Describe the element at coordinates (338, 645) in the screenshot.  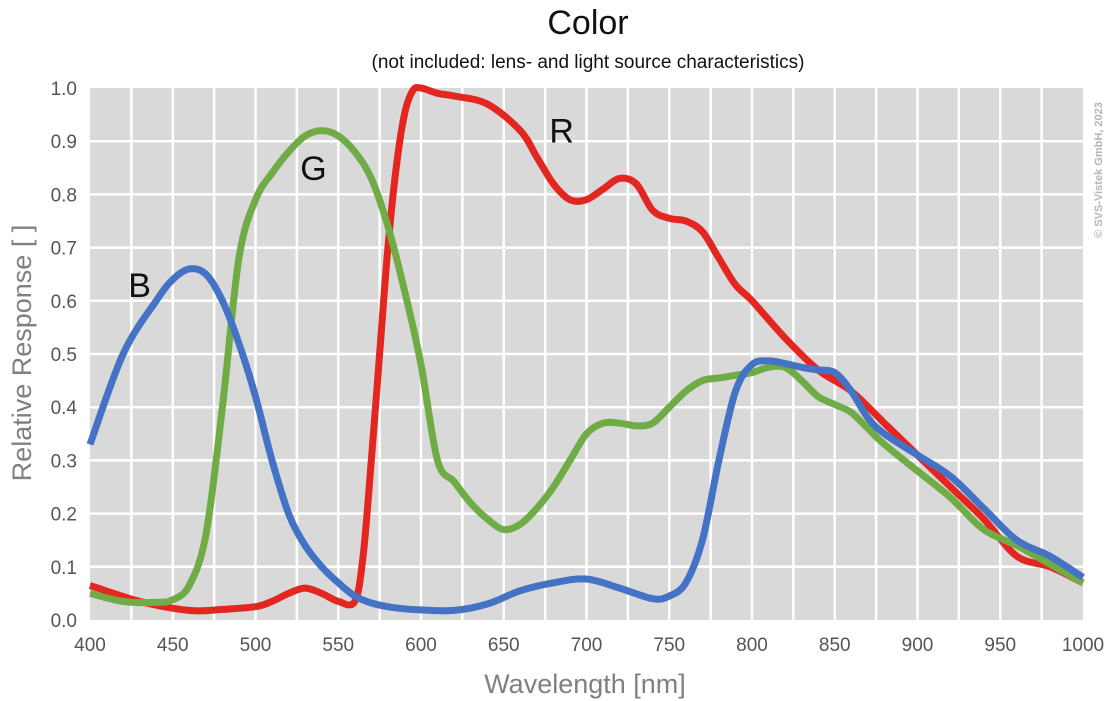
I see `x-tick-label: 550` at that location.